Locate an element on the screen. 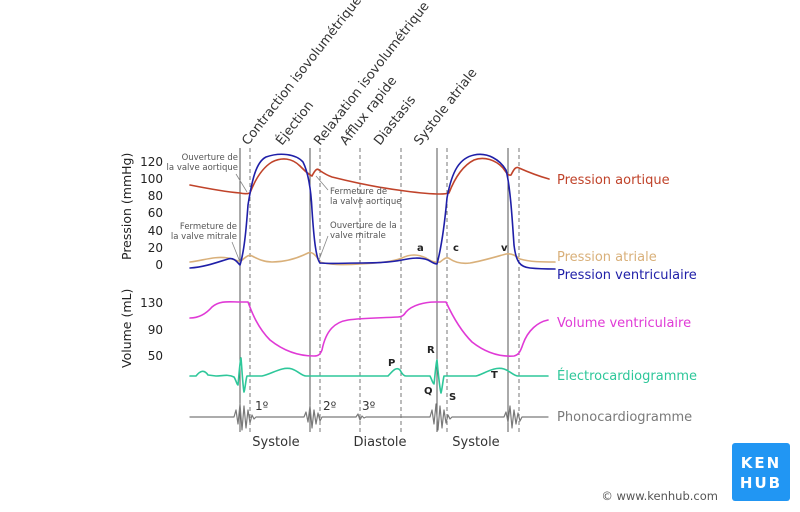 The width and height of the screenshot is (800, 512). pressure-tick: 120 is located at coordinates (151, 162).